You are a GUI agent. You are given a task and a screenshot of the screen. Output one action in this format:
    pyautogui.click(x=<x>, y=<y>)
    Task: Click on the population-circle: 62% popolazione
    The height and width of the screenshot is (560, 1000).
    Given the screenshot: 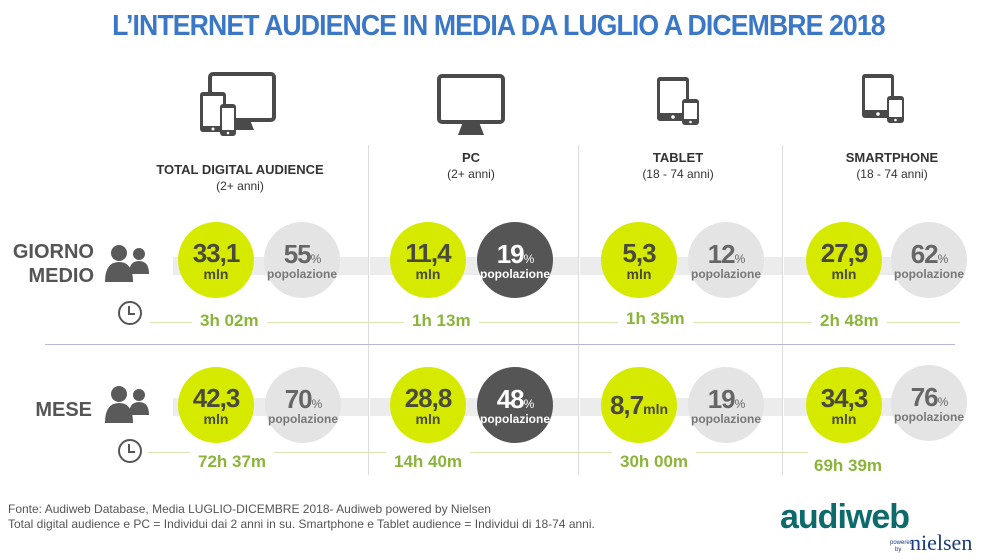 What is the action you would take?
    pyautogui.click(x=929, y=260)
    